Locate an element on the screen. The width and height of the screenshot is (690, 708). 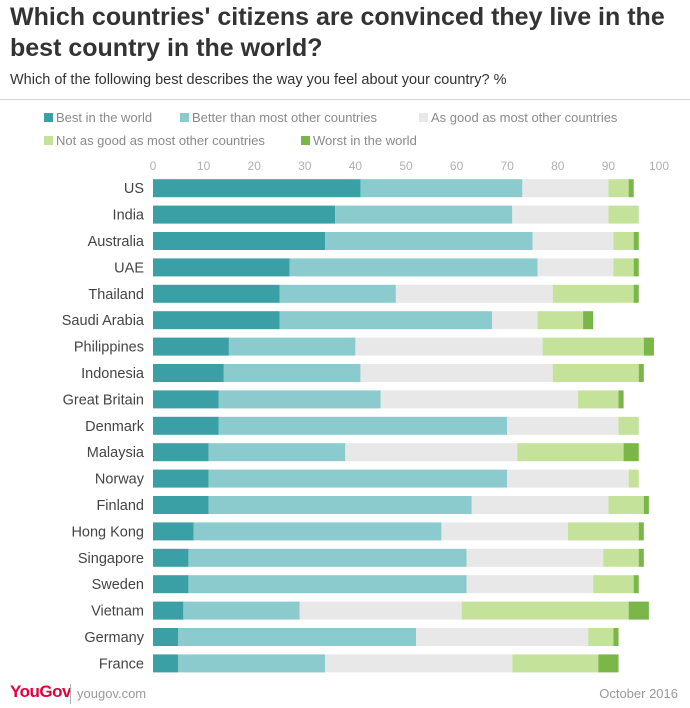
bar-vietnam-best is located at coordinates (168, 610).